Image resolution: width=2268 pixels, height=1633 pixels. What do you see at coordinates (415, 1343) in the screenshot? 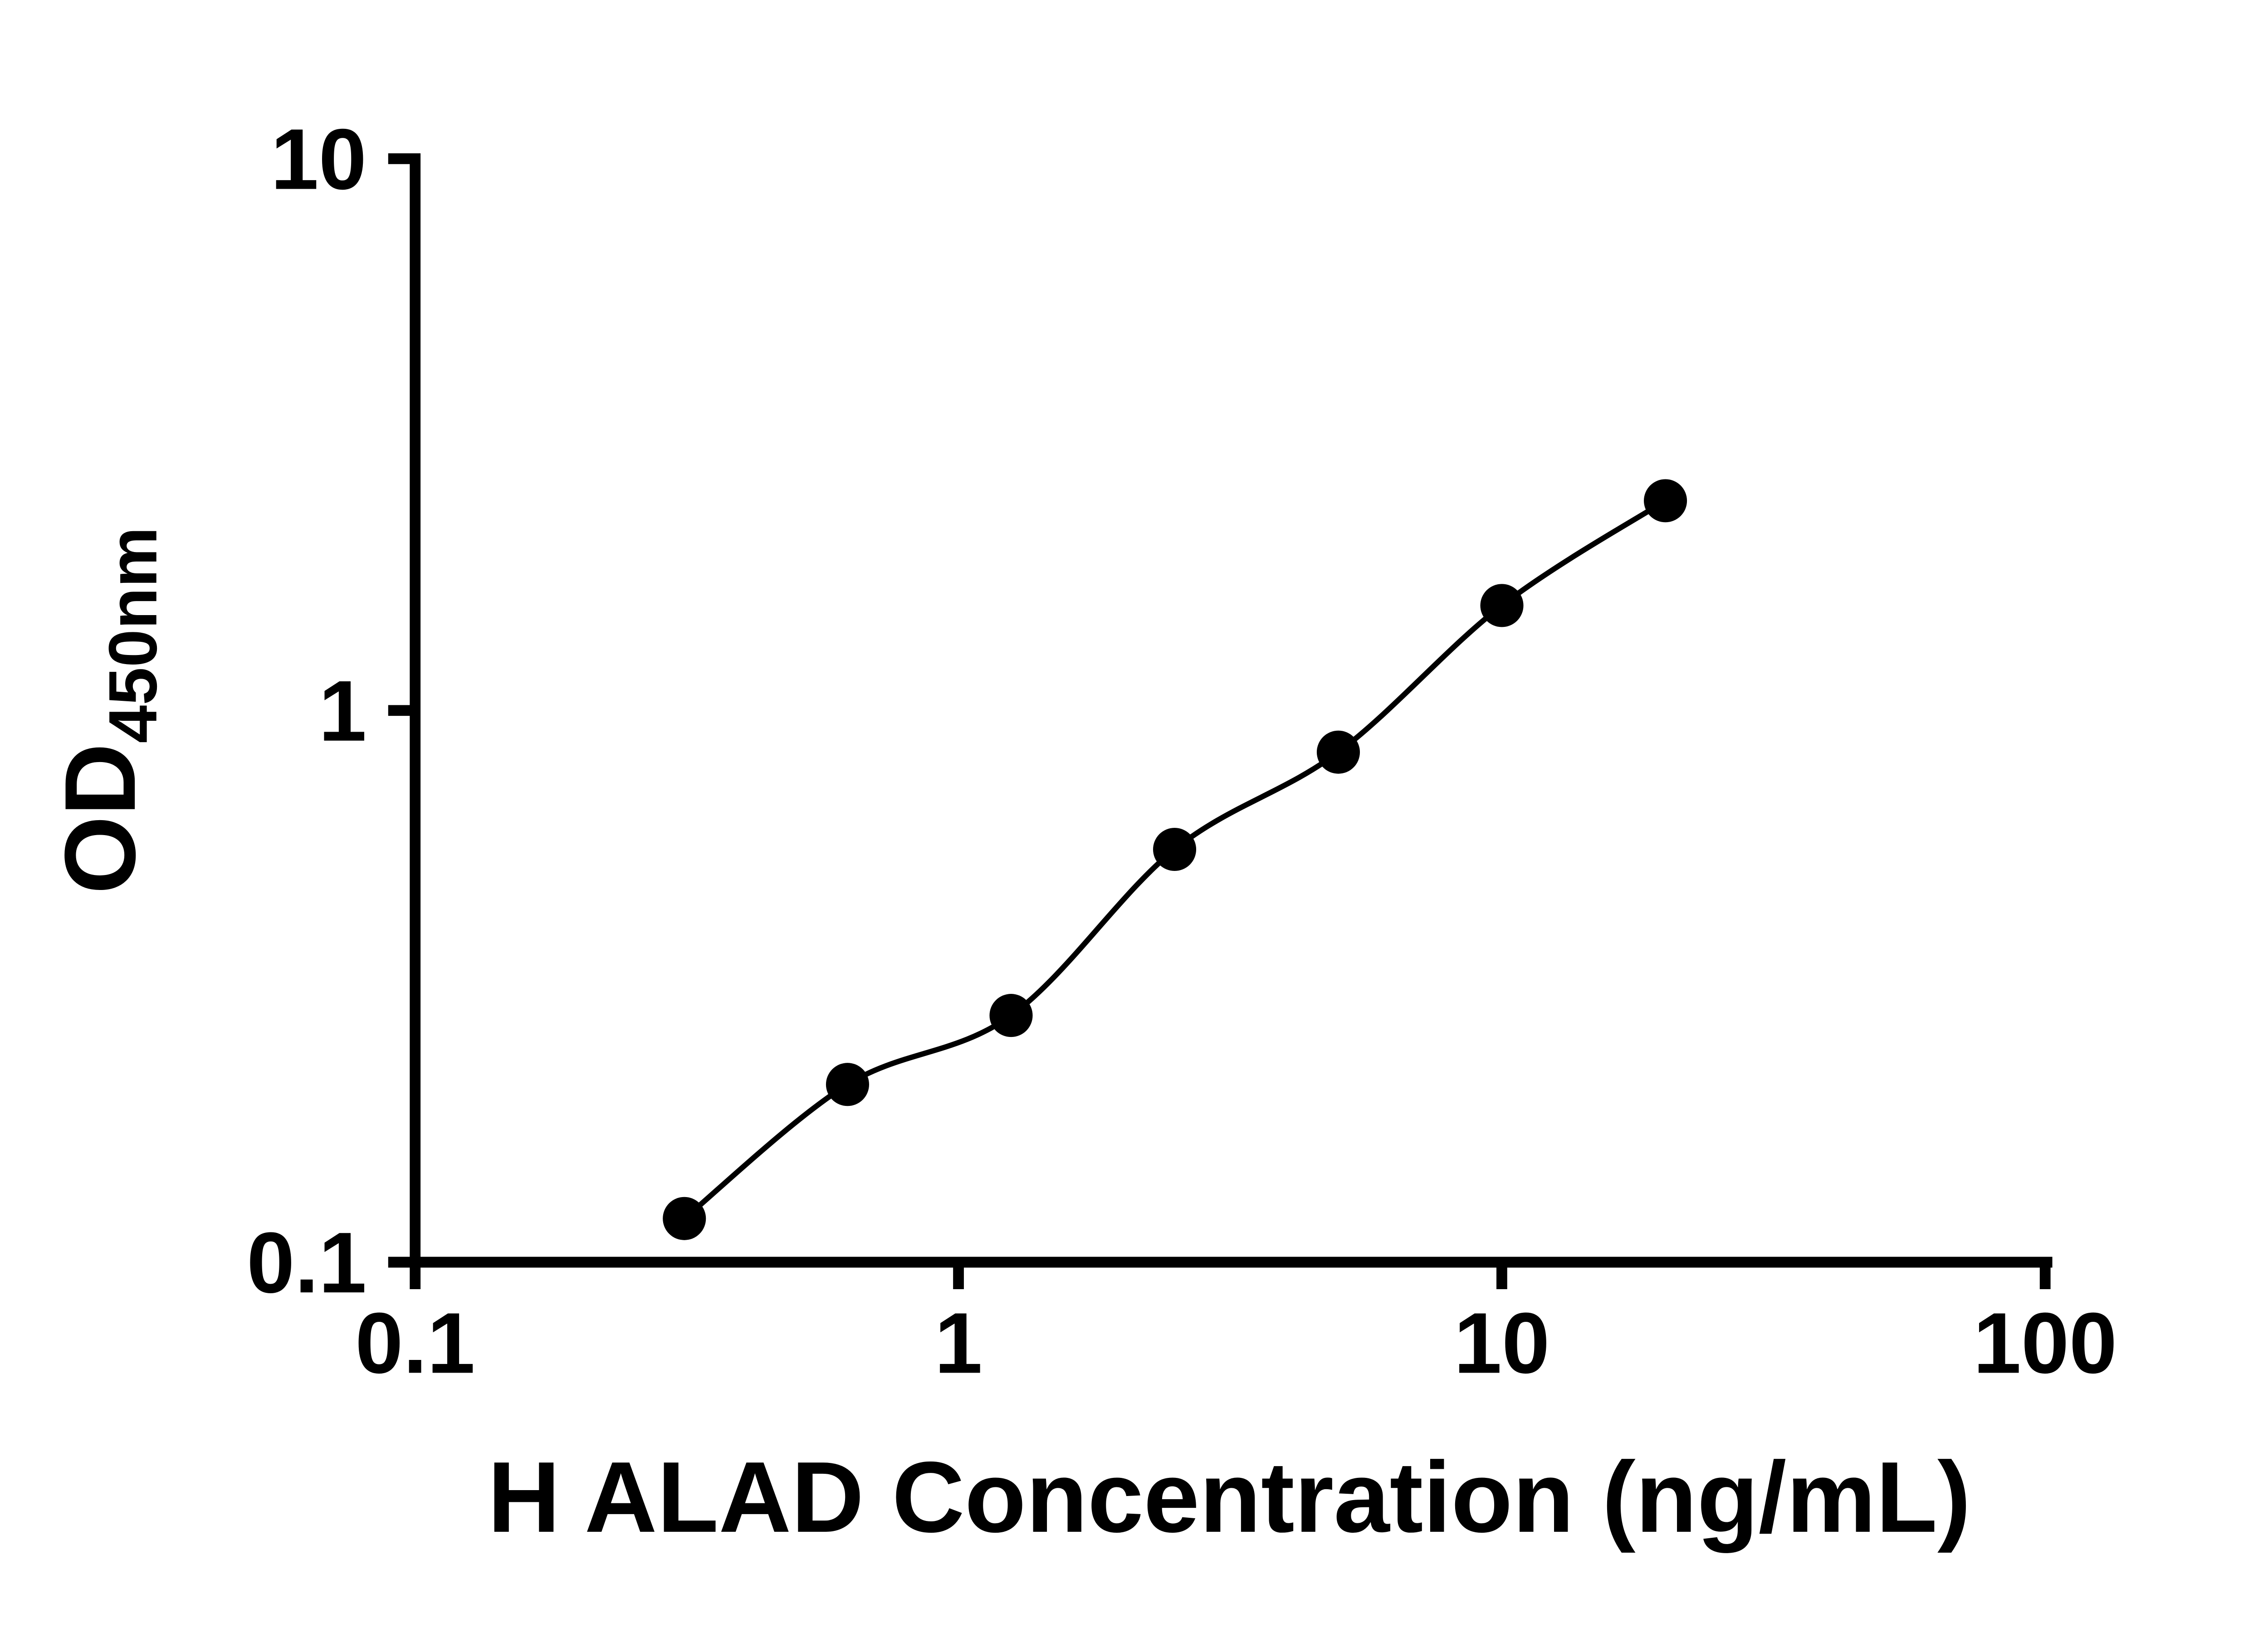
I see `x-axis-tick-label: 0.1` at bounding box center [415, 1343].